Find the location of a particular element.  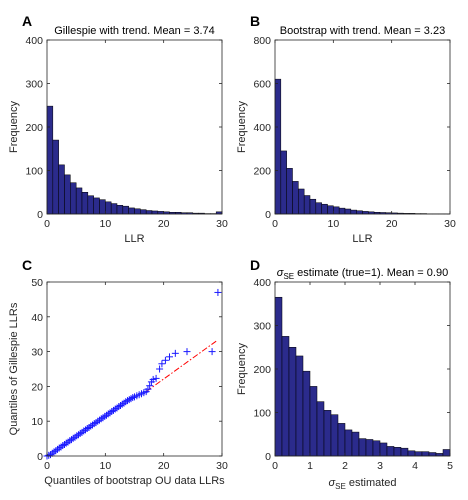

y-tick-label: 200 is located at coordinates (262, 172).